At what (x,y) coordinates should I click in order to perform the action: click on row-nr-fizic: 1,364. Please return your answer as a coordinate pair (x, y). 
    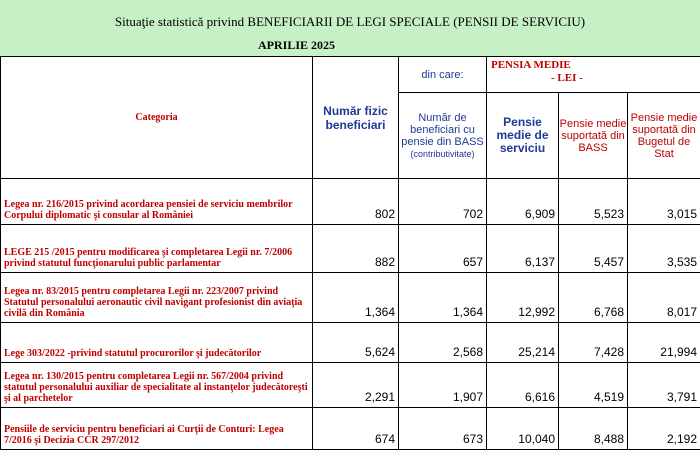
    Looking at the image, I should click on (356, 298).